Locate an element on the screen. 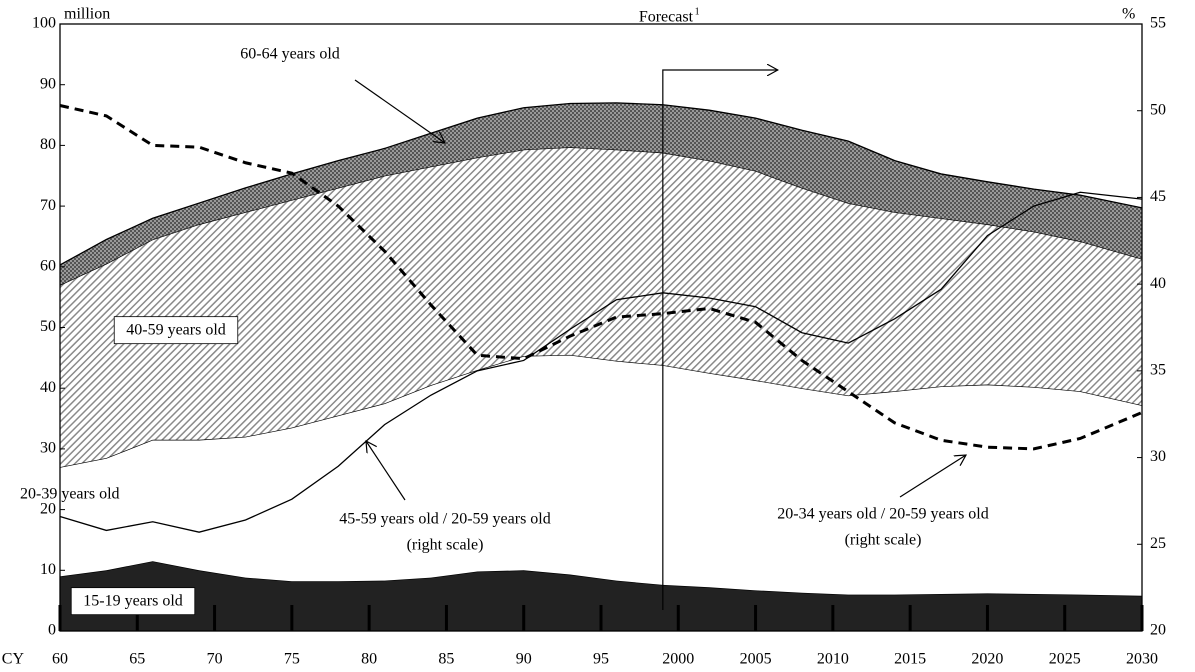 This screenshot has height=672, width=1195. x-tick-label: 65 is located at coordinates (137, 659).